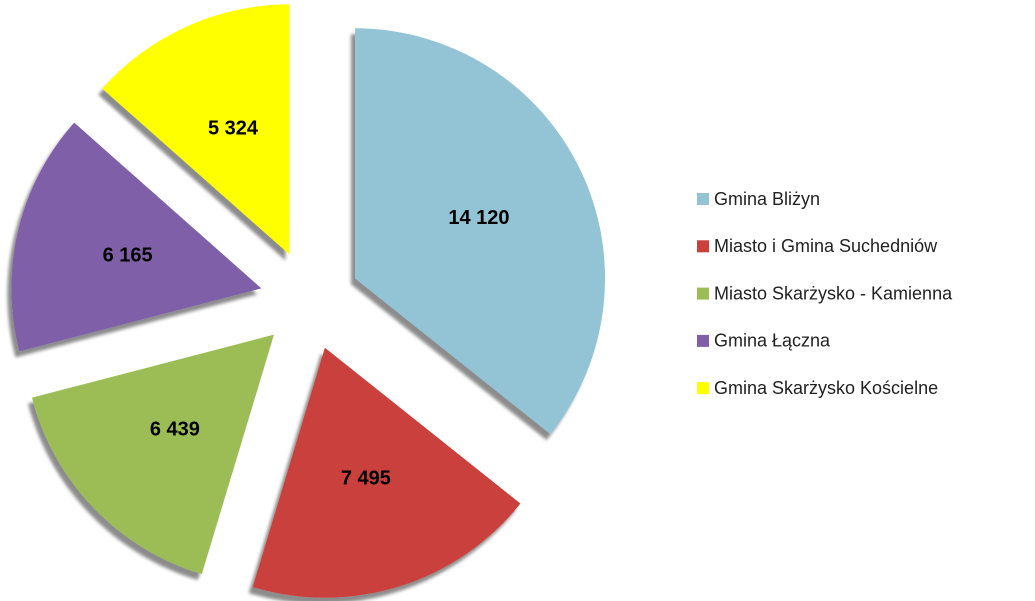 This screenshot has width=1035, height=601. I want to click on data-label: 7 495, so click(366, 478).